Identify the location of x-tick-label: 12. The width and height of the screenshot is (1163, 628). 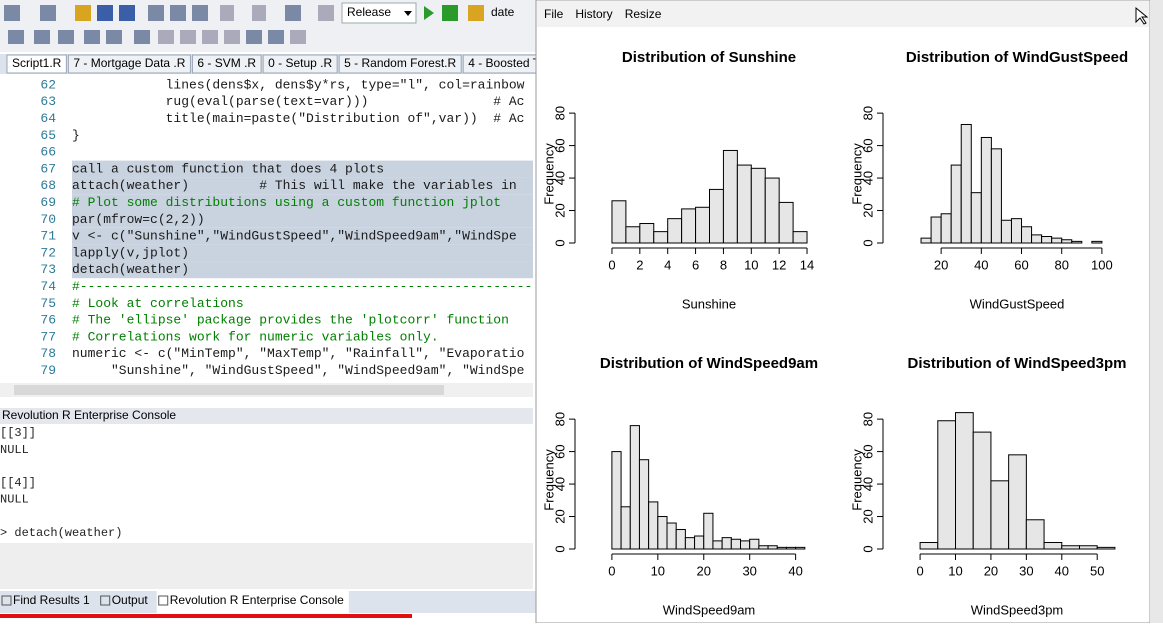
(779, 264).